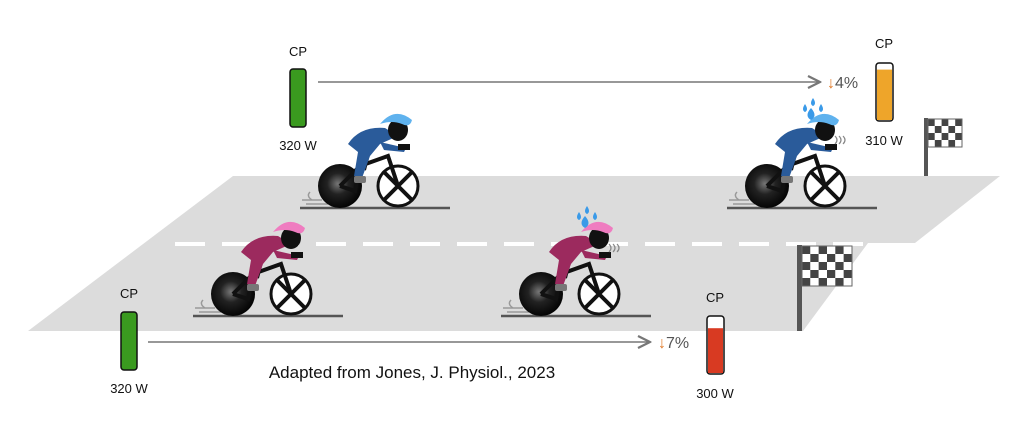 This screenshot has width=1013, height=432. Describe the element at coordinates (842, 83) in the screenshot. I see `drop-top: ↓4%` at that location.